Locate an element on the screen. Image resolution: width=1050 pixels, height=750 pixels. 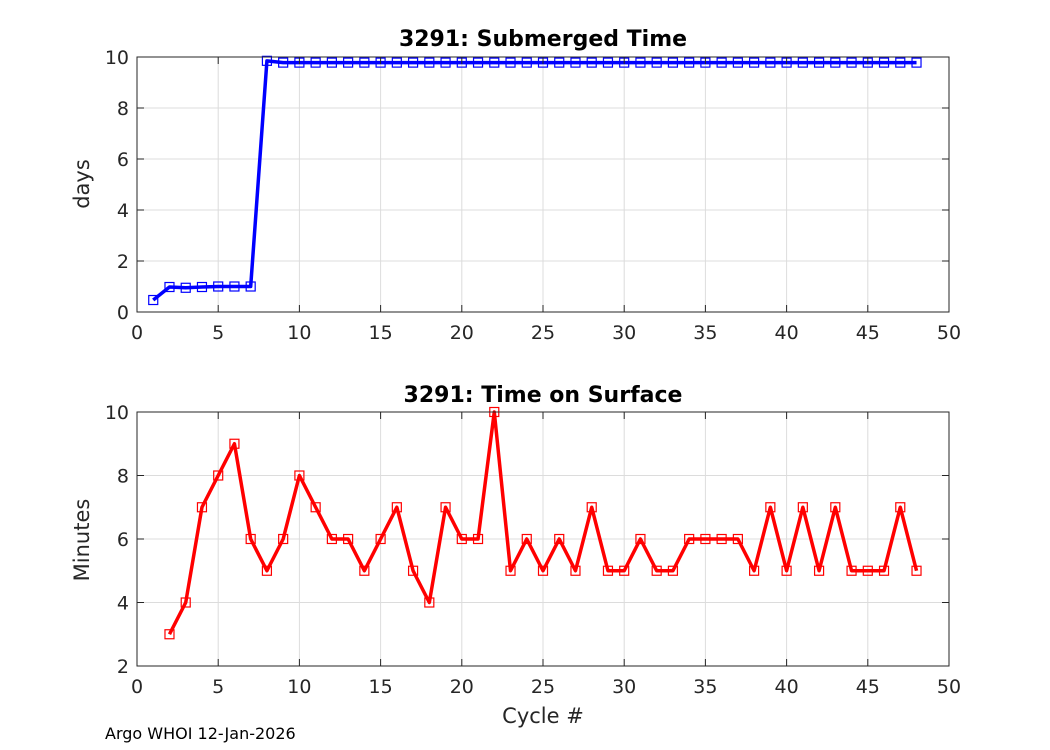
y-axis-label: days is located at coordinates (82, 184).